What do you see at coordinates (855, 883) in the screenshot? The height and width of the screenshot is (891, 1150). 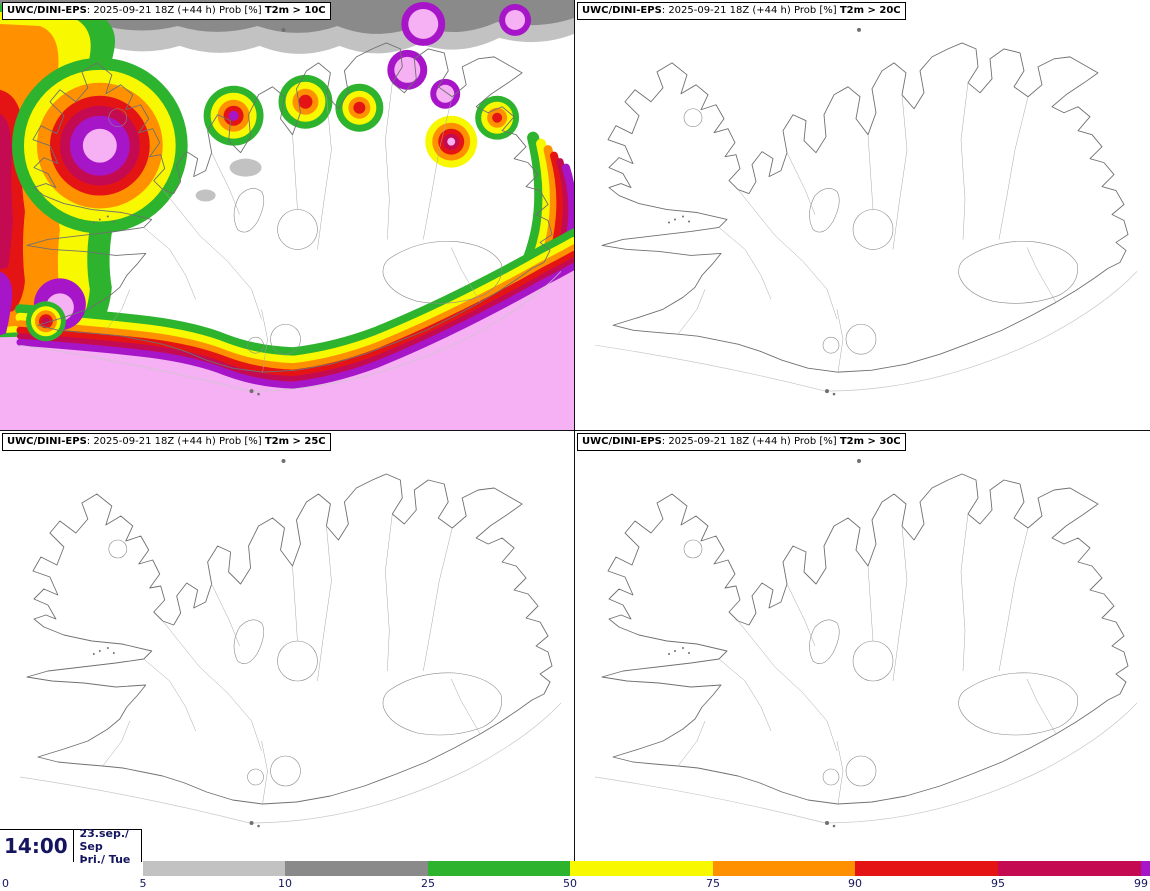 I see `colorbar-tick: 90` at bounding box center [855, 883].